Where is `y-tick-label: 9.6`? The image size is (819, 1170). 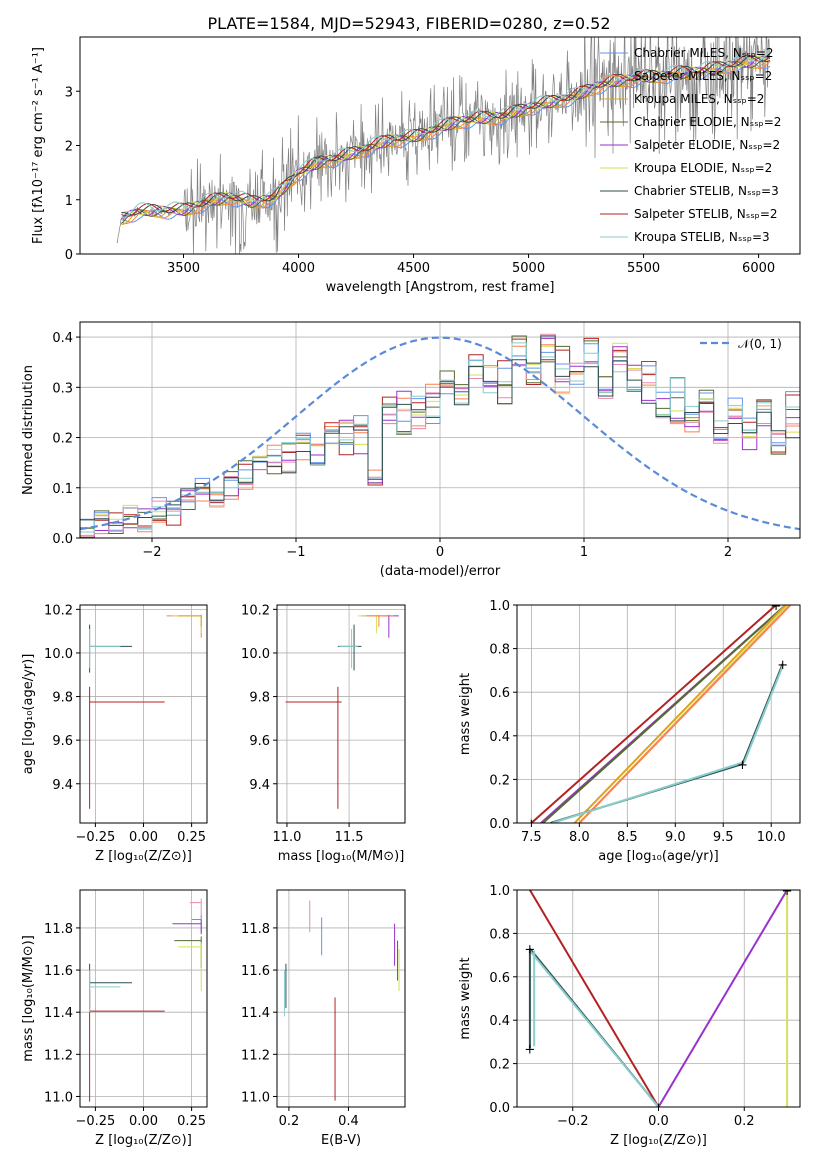
y-tick-label: 9.6 is located at coordinates (62, 741).